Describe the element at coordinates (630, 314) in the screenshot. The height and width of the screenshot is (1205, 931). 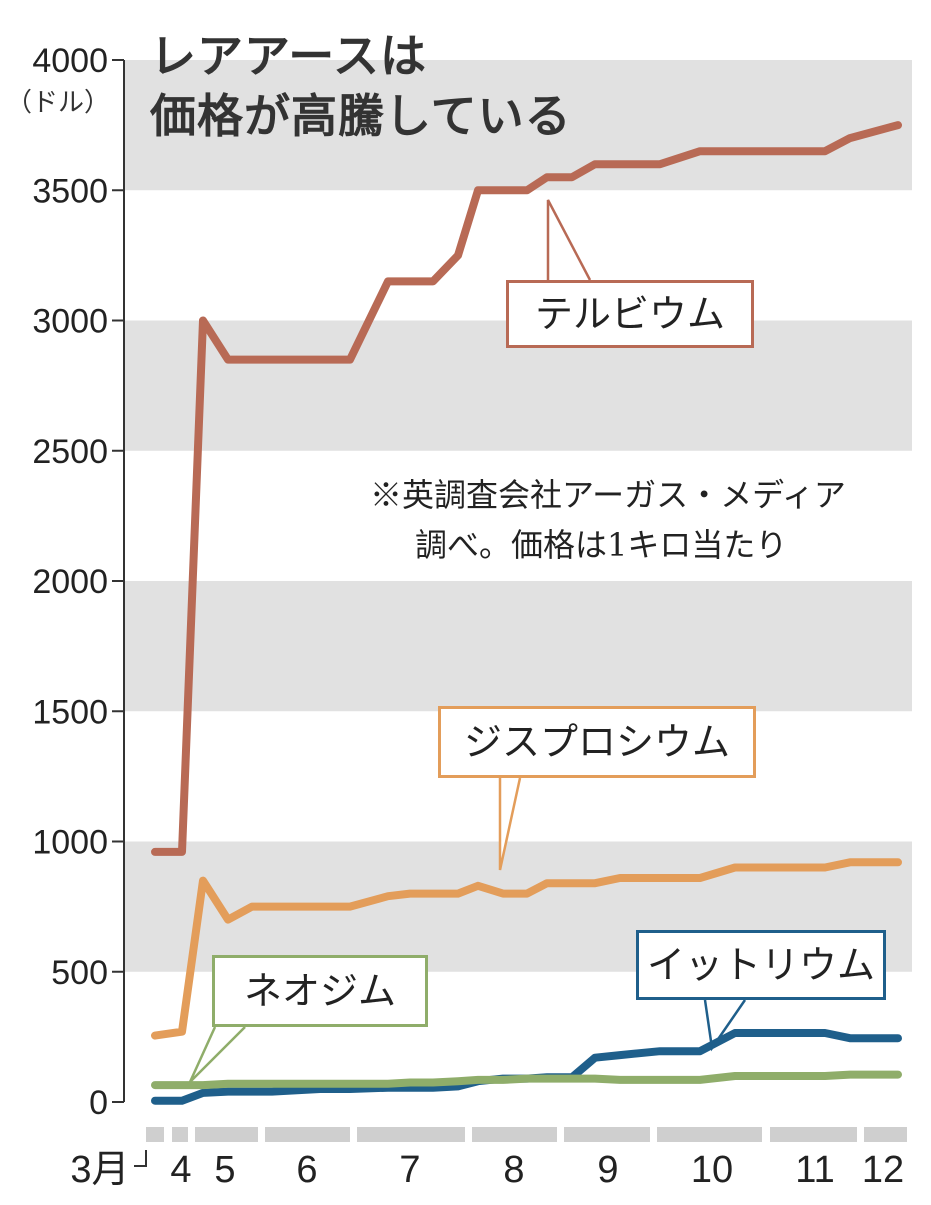
I see `series-label-terbium: テルビウム` at that location.